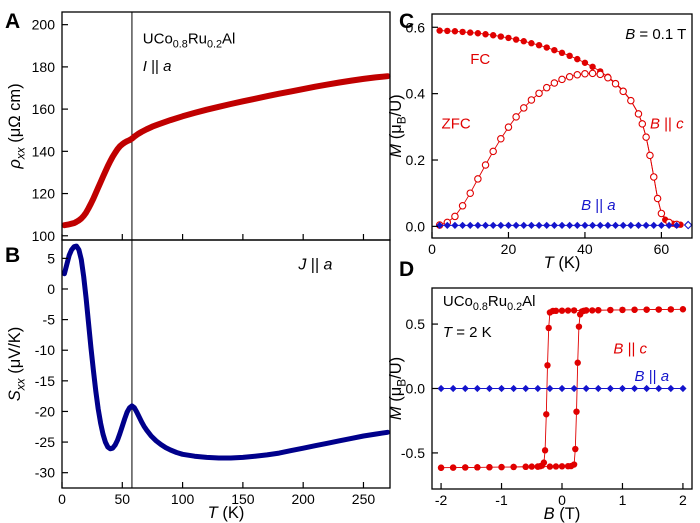 The image size is (700, 523). I want to click on svg-text: D, so click(406, 269).